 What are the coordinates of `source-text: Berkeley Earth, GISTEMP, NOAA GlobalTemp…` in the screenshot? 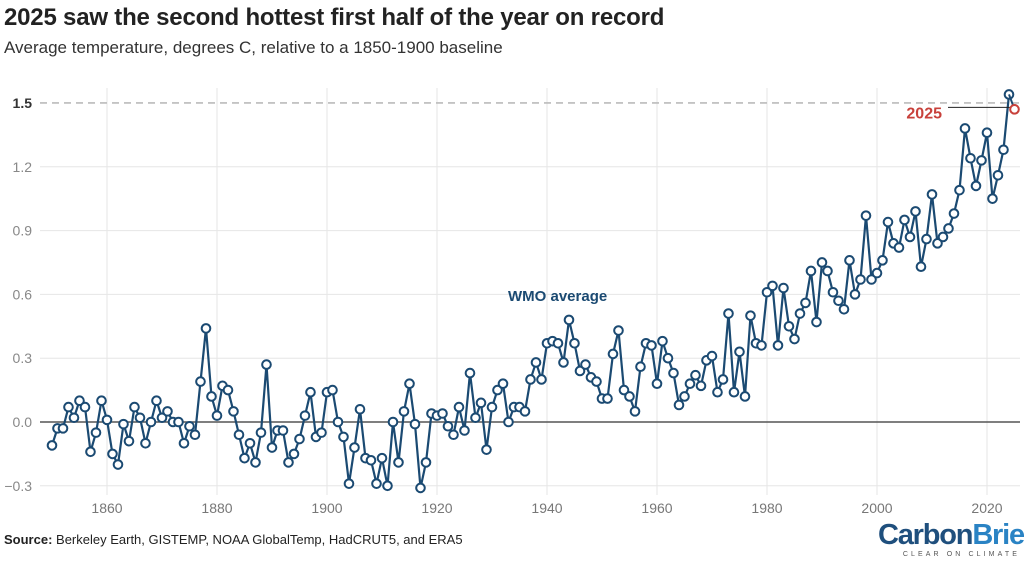 It's located at (257, 539).